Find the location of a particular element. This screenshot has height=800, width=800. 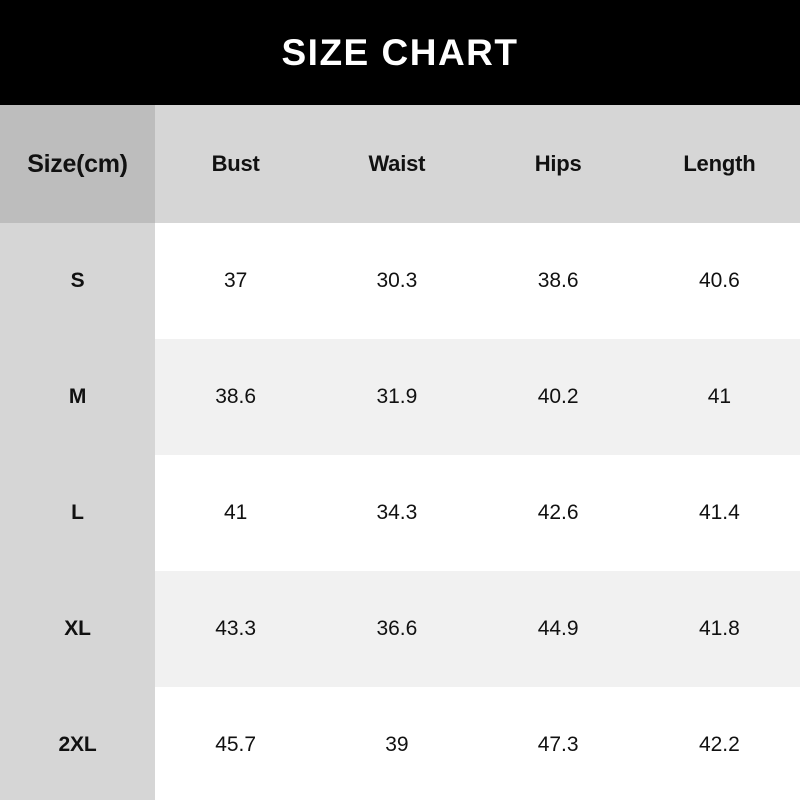

cell-l-hips: 42.6 is located at coordinates (558, 513).